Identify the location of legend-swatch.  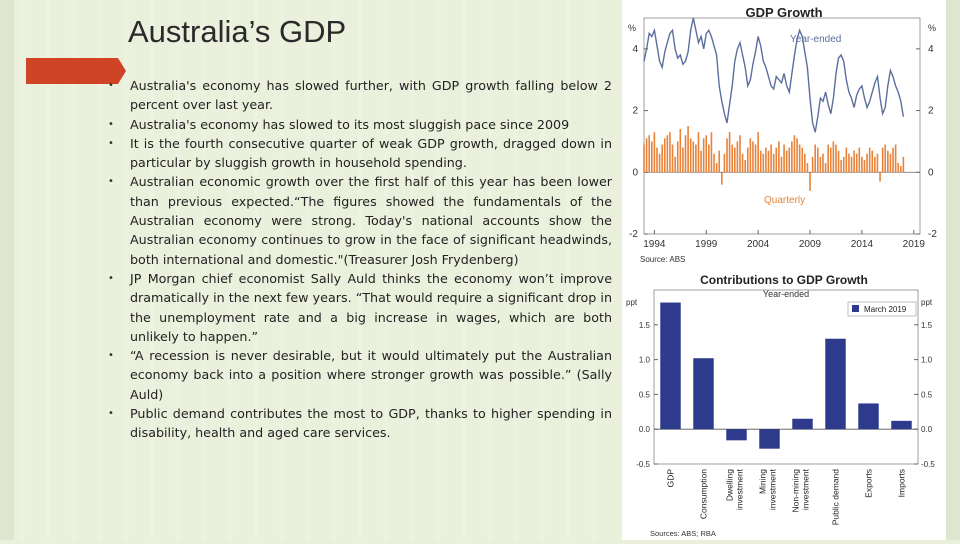
(855, 308).